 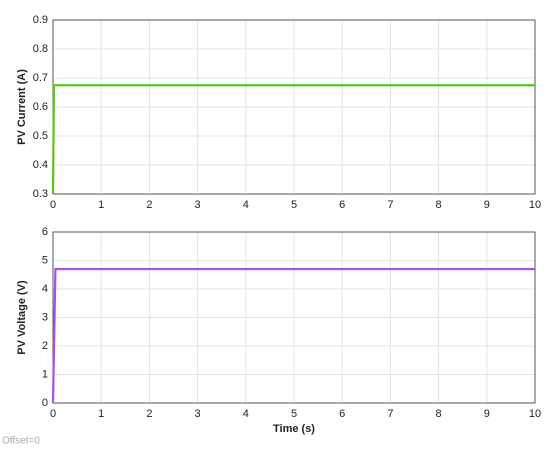 What do you see at coordinates (45, 346) in the screenshot?
I see `y-tick-label: 2` at bounding box center [45, 346].